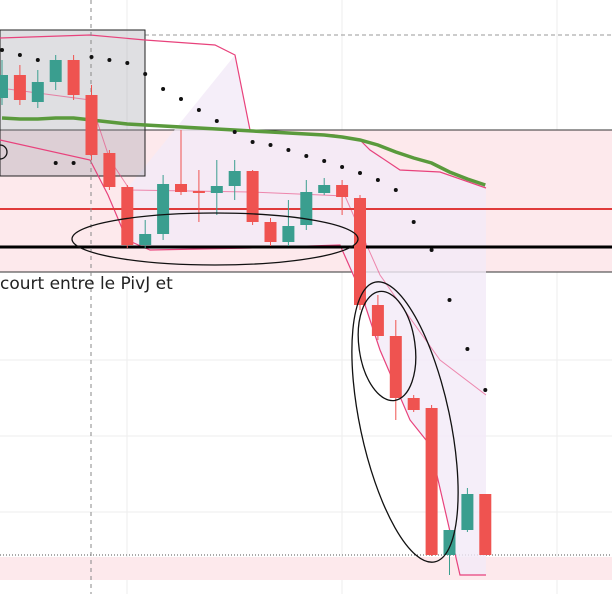 The width and height of the screenshot is (612, 594). What do you see at coordinates (243, 151) in the screenshot?
I see `moving-average` at bounding box center [243, 151].